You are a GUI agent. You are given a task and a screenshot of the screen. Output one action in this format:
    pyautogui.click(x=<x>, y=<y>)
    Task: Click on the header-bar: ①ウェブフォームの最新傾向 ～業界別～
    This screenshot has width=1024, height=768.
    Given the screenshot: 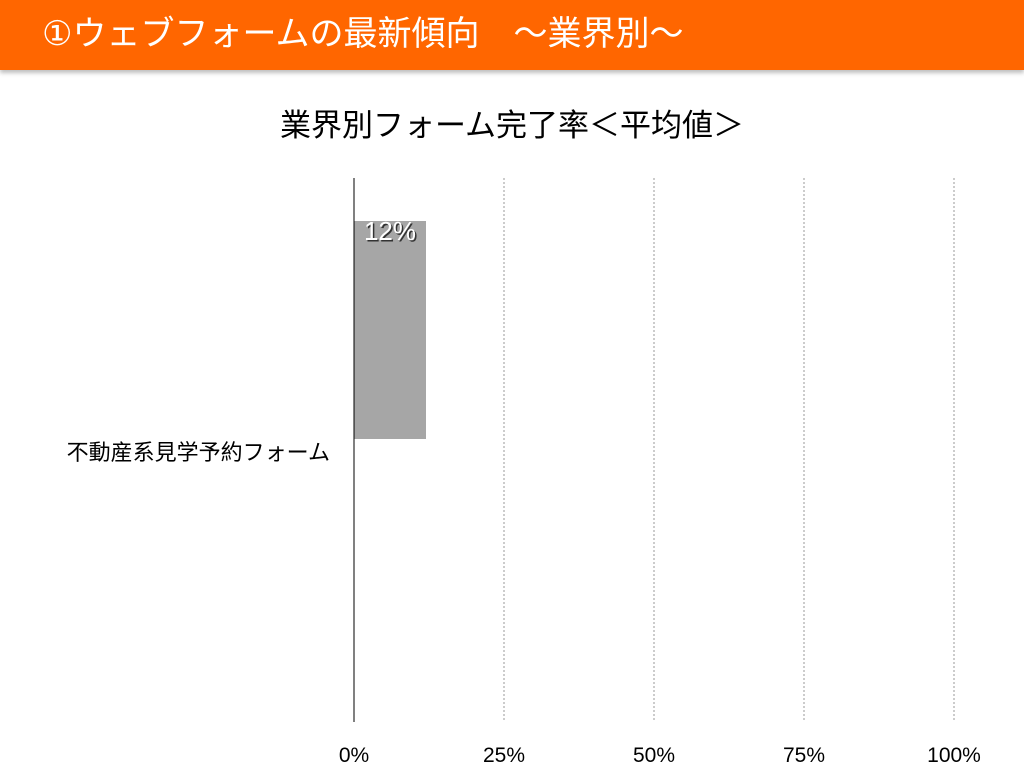 What is the action you would take?
    pyautogui.click(x=512, y=35)
    